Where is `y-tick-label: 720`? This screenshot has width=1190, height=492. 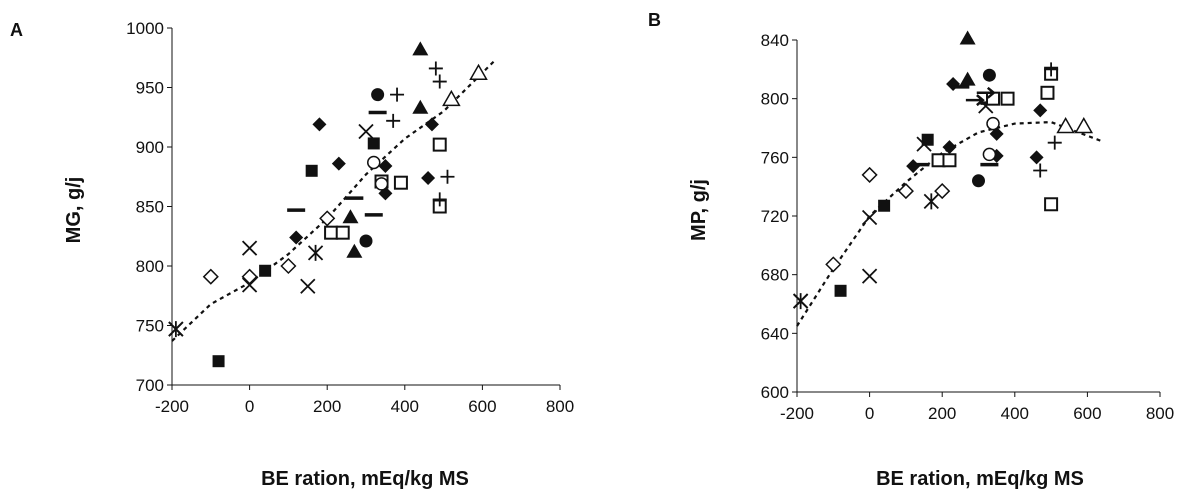
y-tick-label: 720 is located at coordinates (775, 216).